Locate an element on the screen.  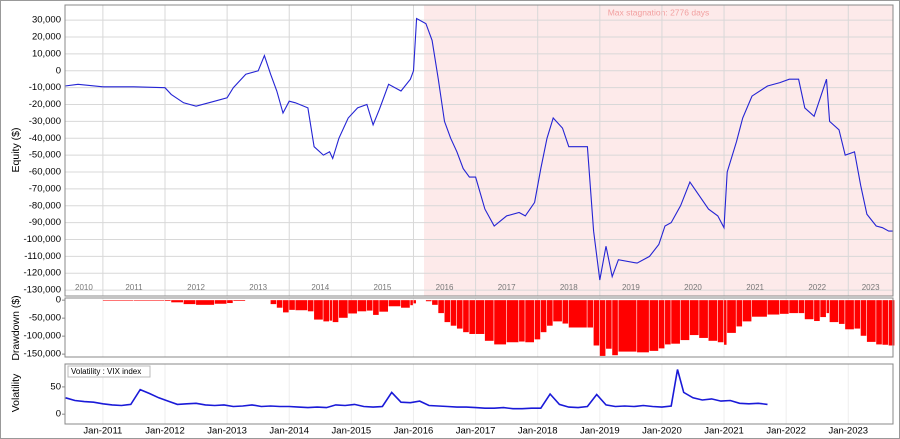
year-label: 2021 is located at coordinates (755, 287).